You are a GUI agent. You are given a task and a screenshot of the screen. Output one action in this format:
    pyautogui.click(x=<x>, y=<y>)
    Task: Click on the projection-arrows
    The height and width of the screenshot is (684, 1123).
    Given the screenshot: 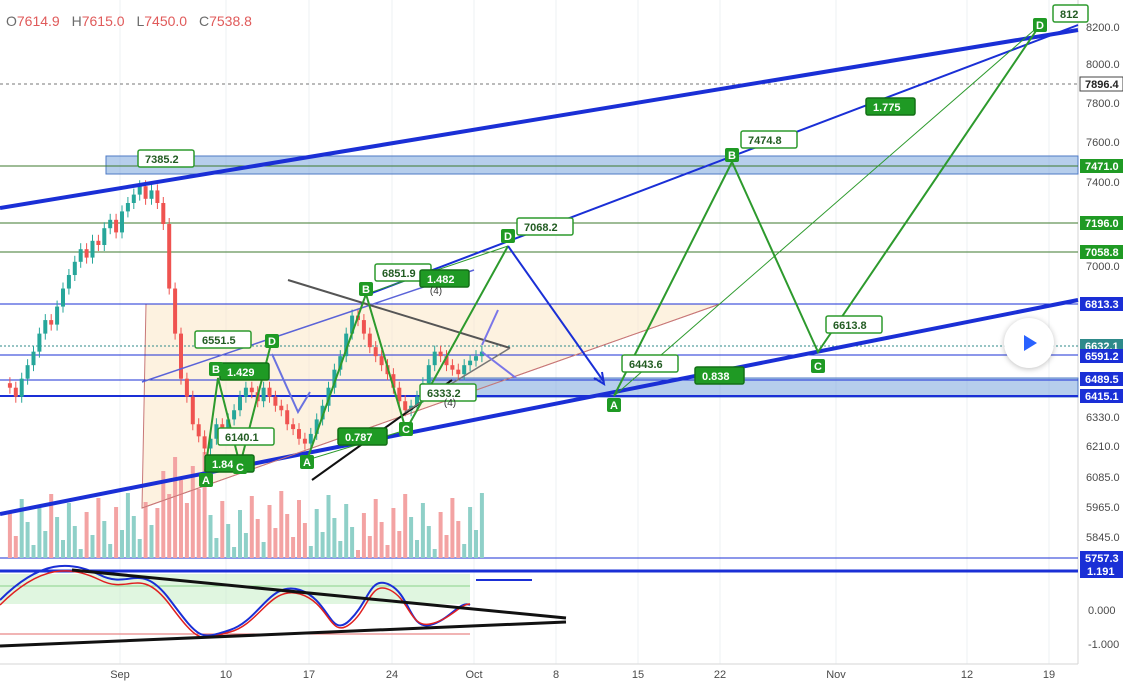 What is the action you would take?
    pyautogui.click(x=438, y=413)
    